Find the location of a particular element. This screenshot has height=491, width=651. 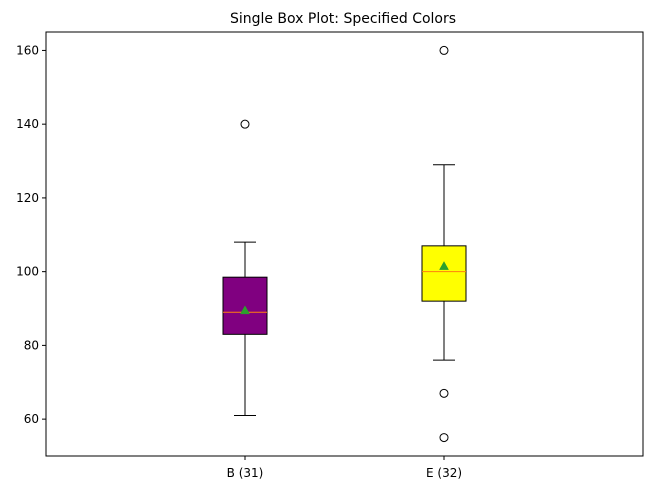

box-series: E (32) is located at coordinates (444, 262).